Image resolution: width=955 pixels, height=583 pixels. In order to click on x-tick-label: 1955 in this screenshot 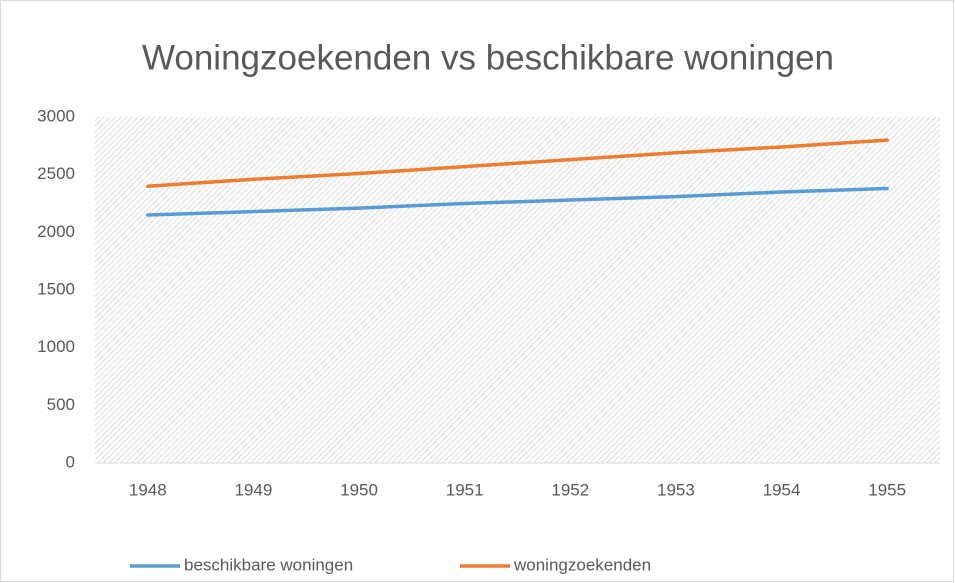, I will do `click(887, 489)`.